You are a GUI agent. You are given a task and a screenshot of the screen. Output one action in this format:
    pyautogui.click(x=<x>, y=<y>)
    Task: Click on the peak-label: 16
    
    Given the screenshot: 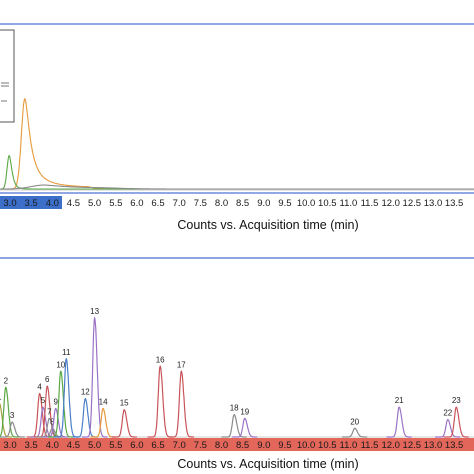 What is the action you would take?
    pyautogui.click(x=160, y=359)
    